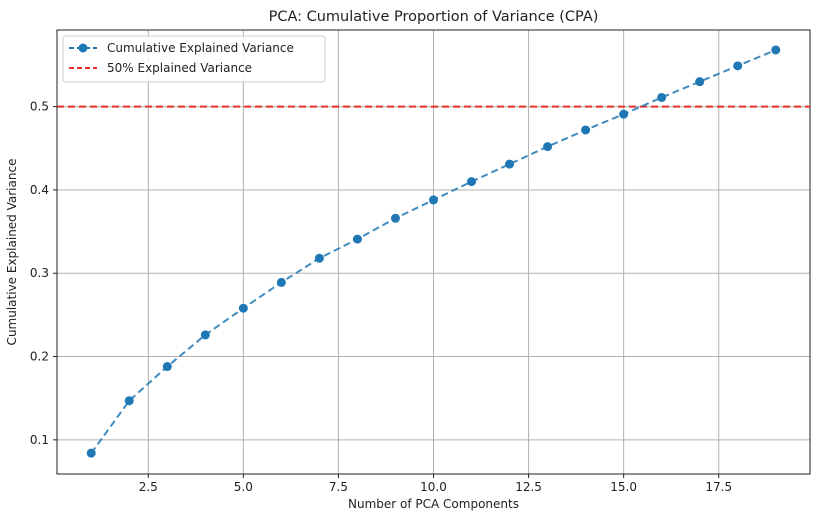 The width and height of the screenshot is (820, 517). I want to click on x-tick-label: 12.5, so click(528, 487).